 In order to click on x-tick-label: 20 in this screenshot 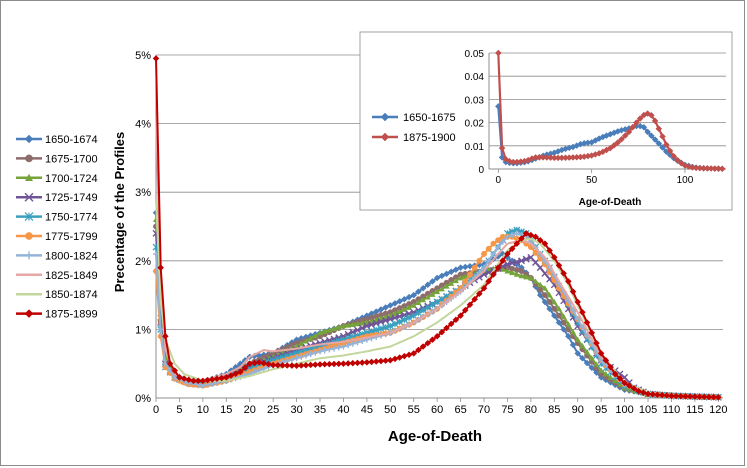, I will do `click(250, 410)`.